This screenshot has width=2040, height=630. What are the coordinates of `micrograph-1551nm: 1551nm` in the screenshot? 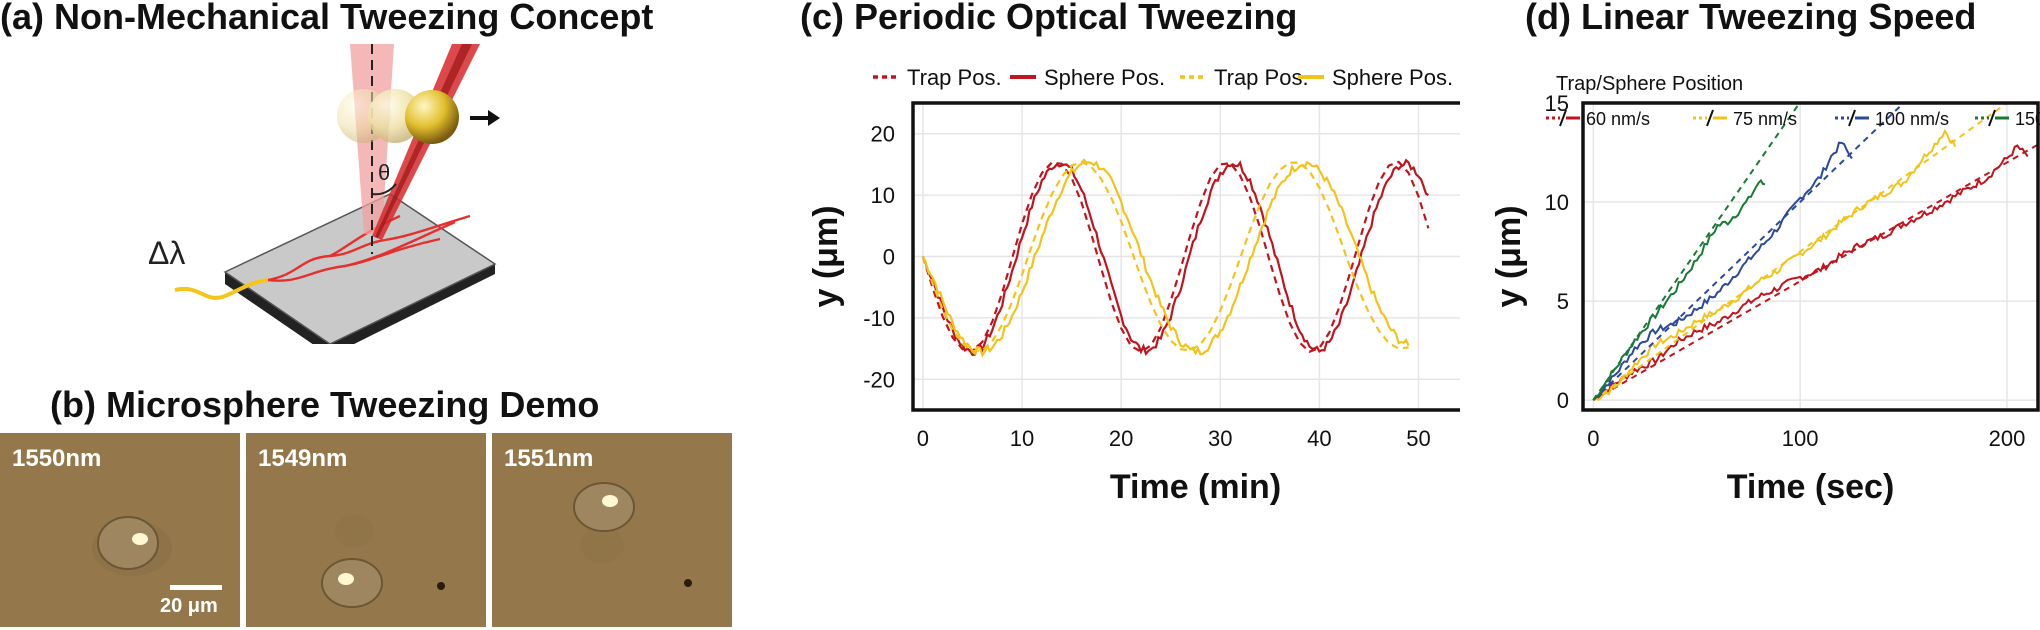 It's located at (612, 530).